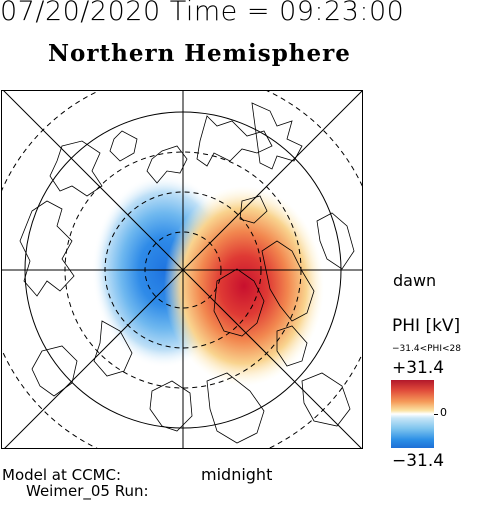 The width and height of the screenshot is (484, 508). What do you see at coordinates (418, 368) in the screenshot?
I see `colorbar-max-label: +31.4` at bounding box center [418, 368].